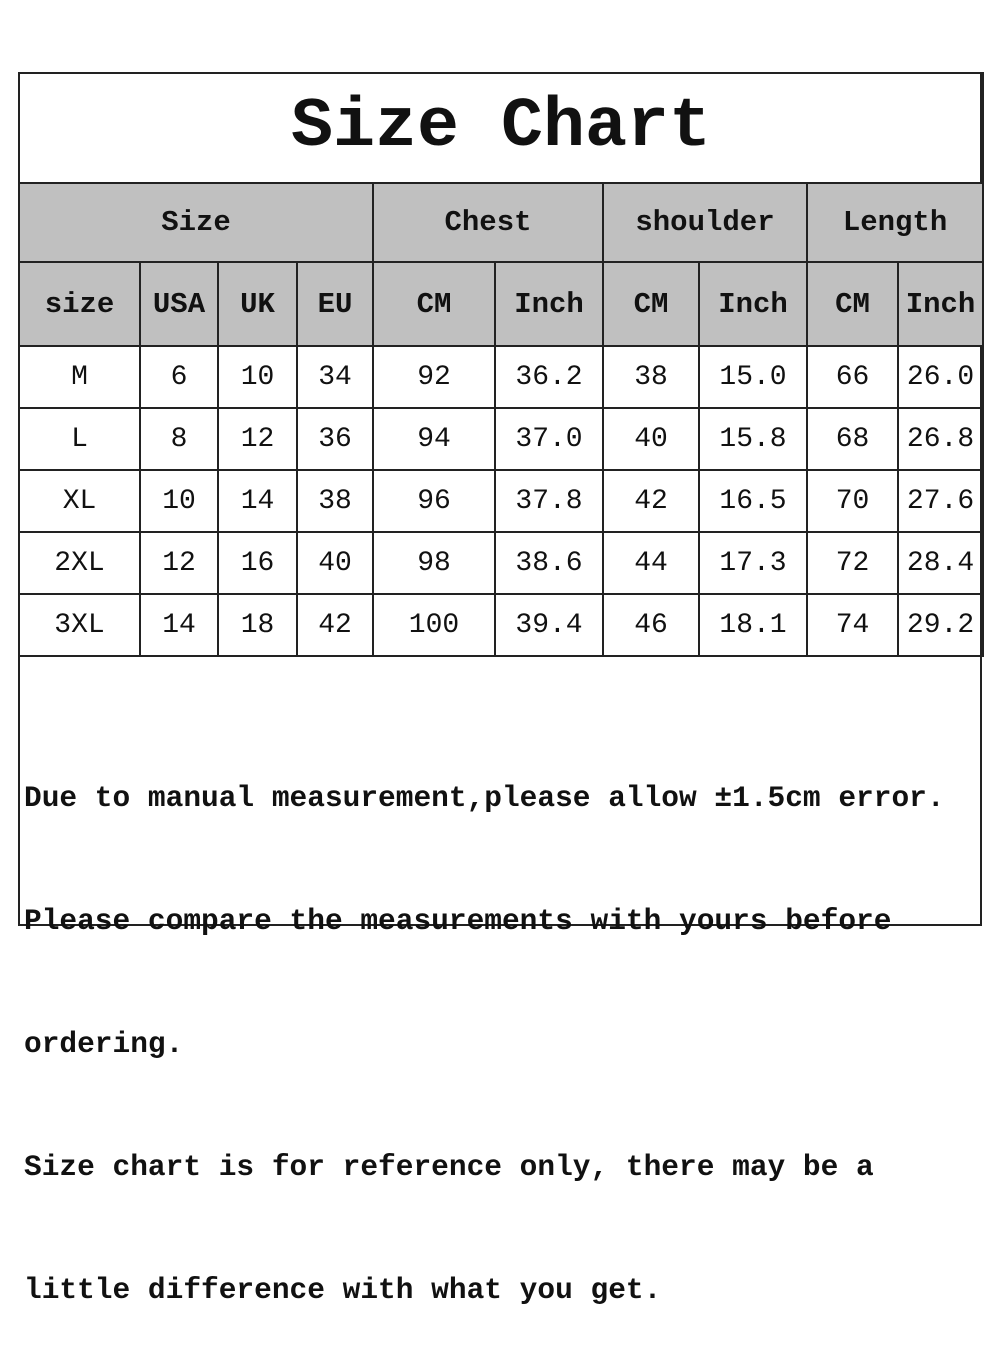  Describe the element at coordinates (104, 1044) in the screenshot. I see `note-line: ordering.` at that location.